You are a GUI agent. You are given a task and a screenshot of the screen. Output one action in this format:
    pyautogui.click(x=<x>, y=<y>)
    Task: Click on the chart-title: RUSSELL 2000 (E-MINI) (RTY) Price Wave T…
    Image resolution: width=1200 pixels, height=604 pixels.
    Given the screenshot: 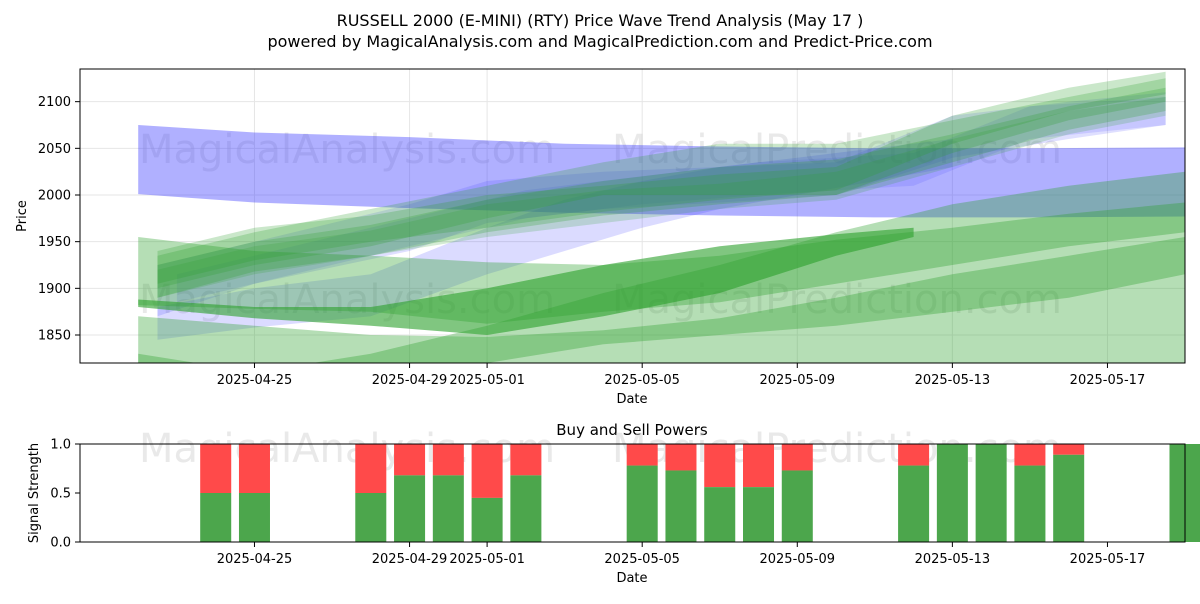 What is the action you would take?
    pyautogui.click(x=600, y=20)
    